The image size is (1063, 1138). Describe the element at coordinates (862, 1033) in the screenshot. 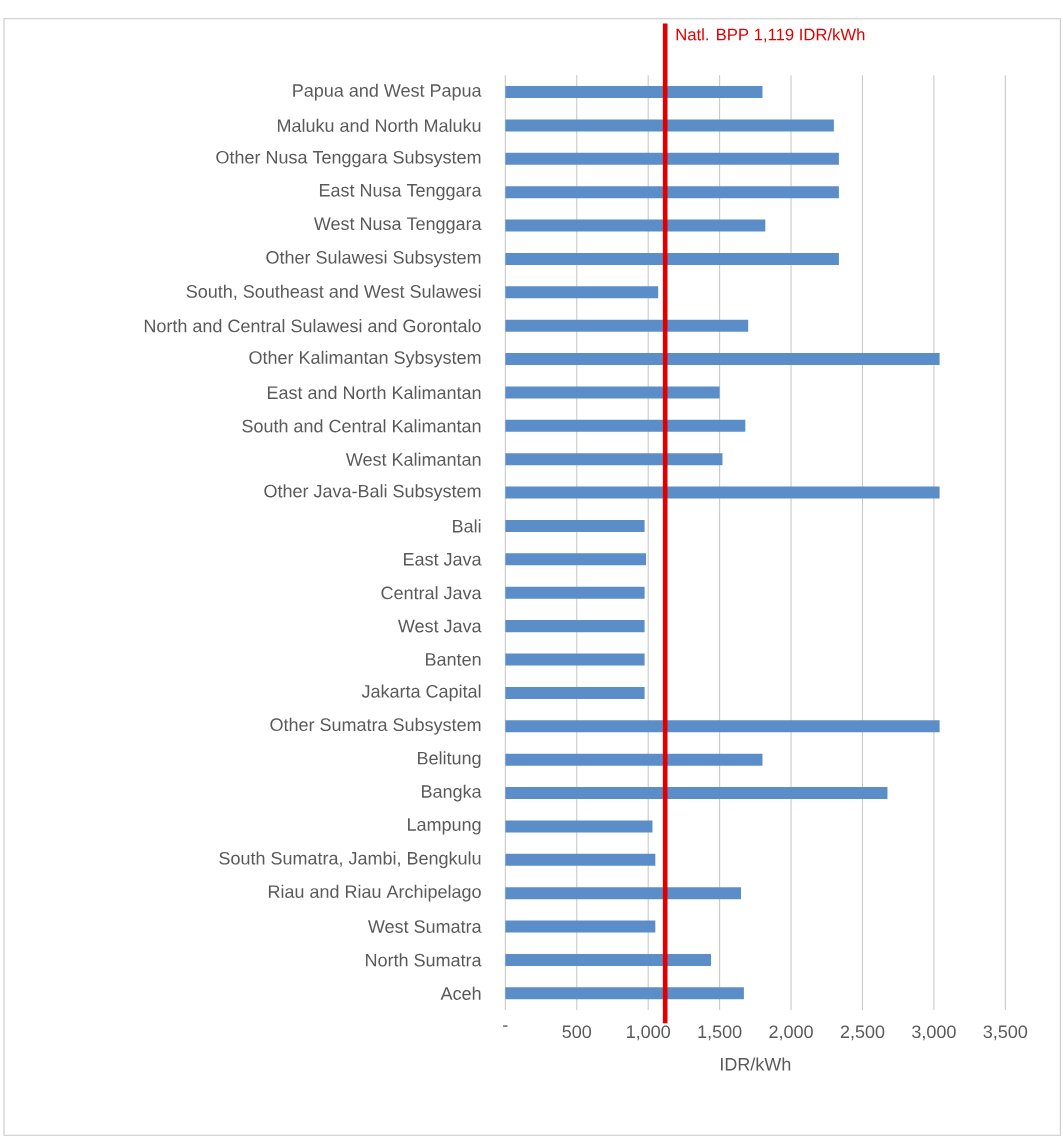

I see `x-tick-label: 2,500` at that location.